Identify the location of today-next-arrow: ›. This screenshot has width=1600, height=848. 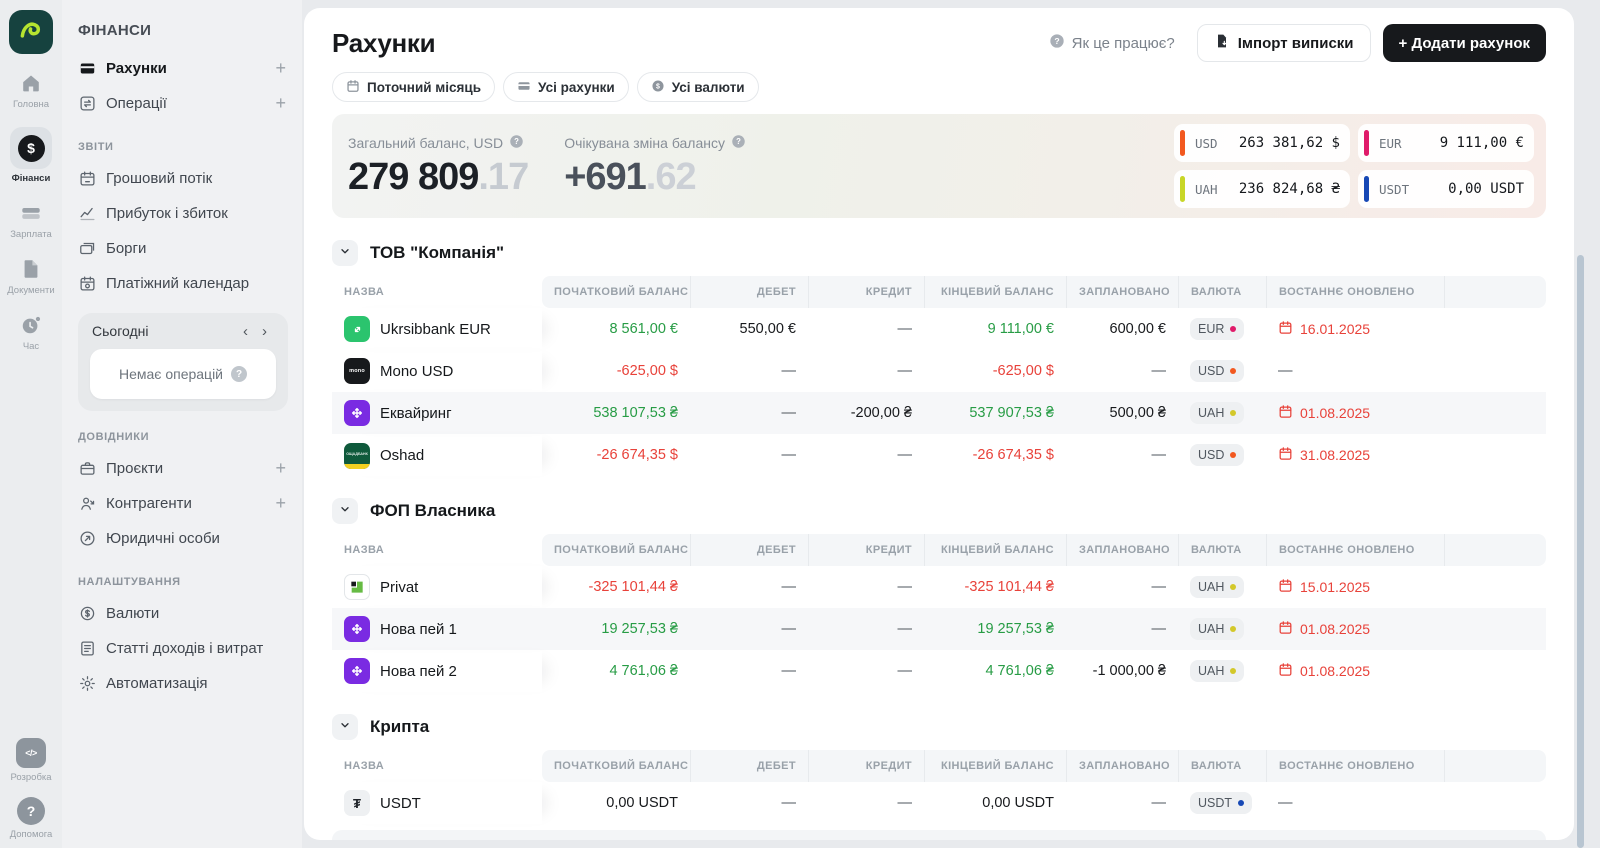
(264, 331).